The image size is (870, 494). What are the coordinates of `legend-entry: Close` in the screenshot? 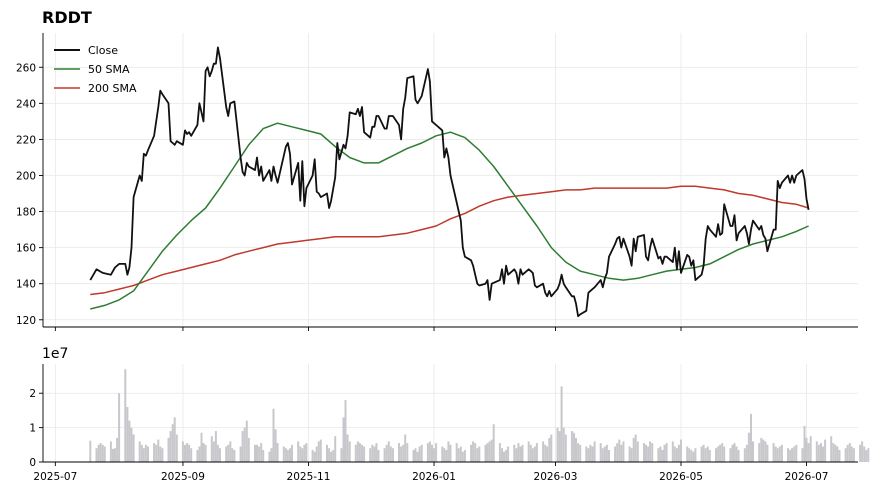 It's located at (103, 50).